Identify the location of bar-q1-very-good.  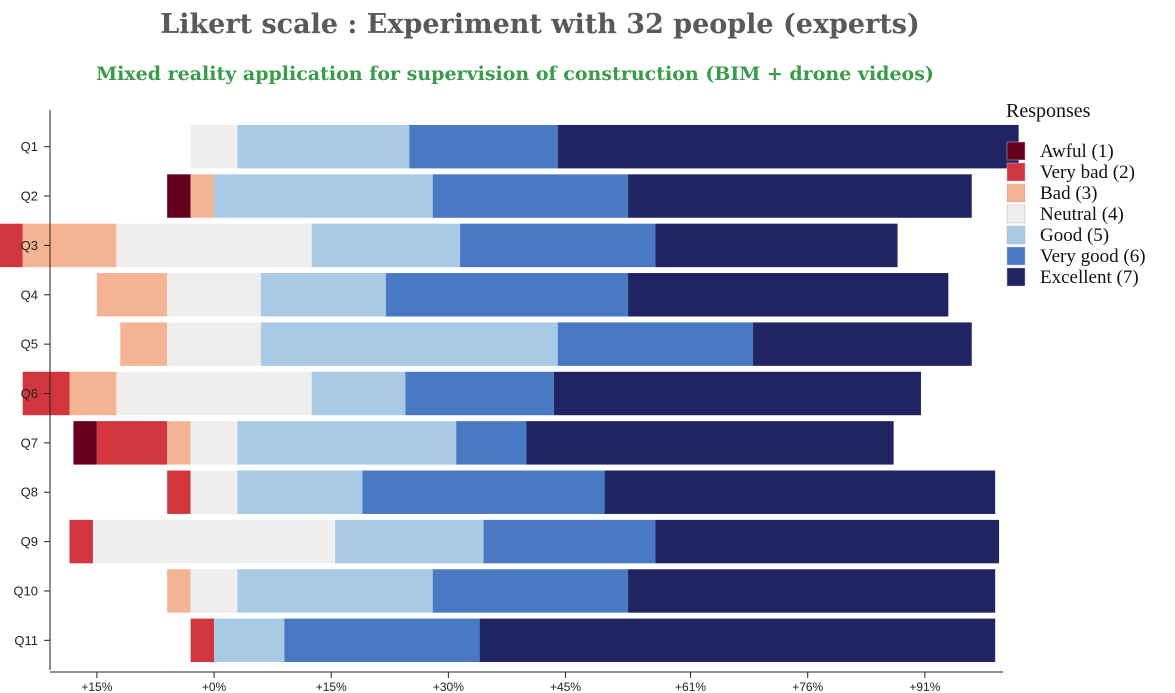
(483, 146).